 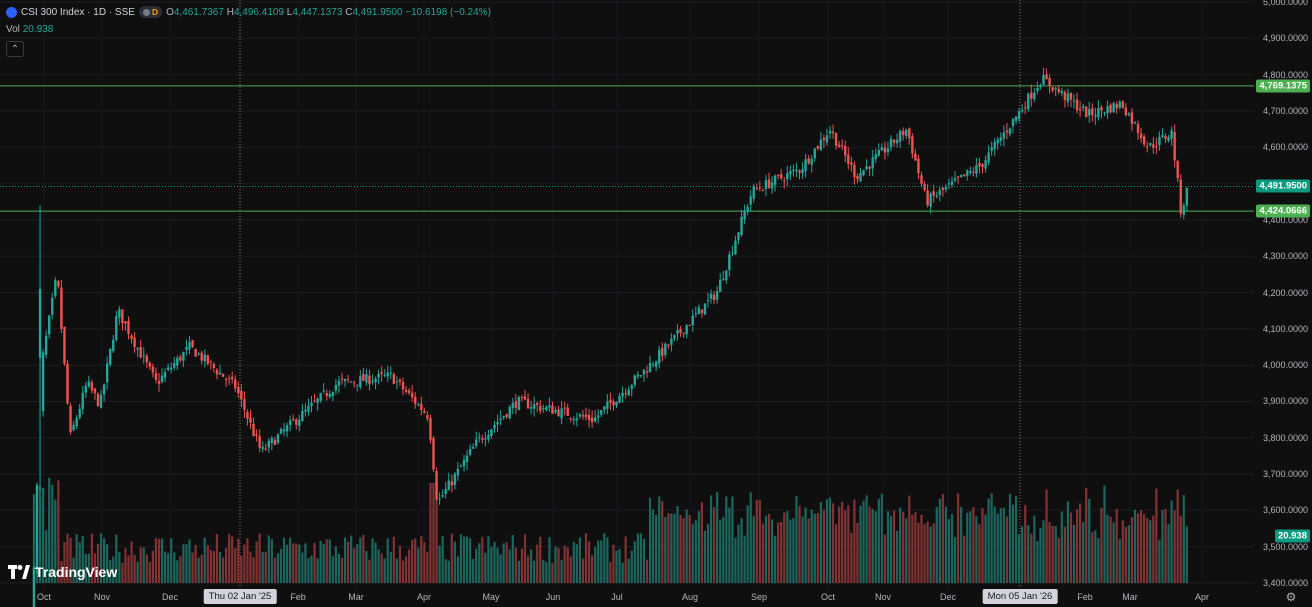 What do you see at coordinates (62, 572) in the screenshot?
I see `tradingview-logo: TradingView` at bounding box center [62, 572].